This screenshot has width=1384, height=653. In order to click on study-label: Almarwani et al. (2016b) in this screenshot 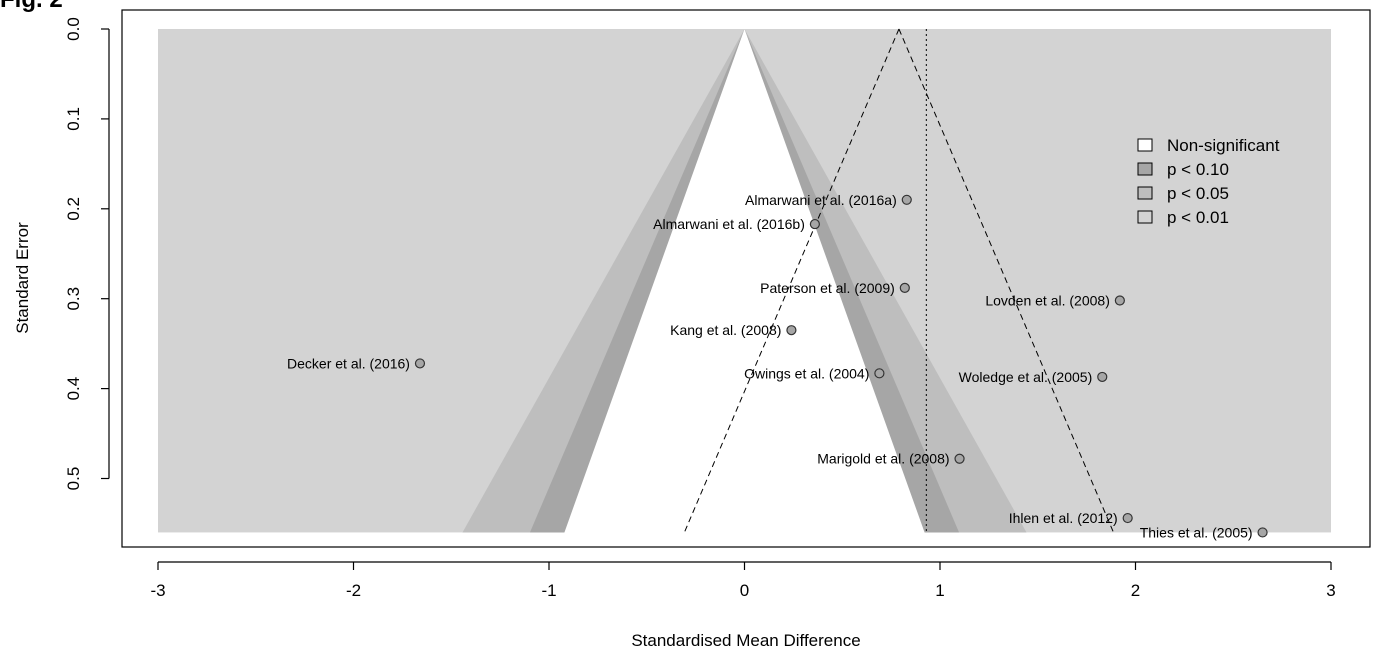, I will do `click(729, 224)`.